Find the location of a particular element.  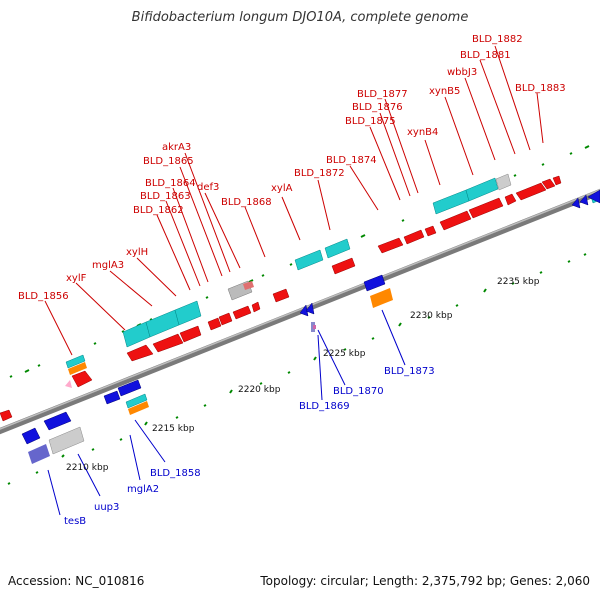

gene-label: BLD_1875 is located at coordinates (370, 121).